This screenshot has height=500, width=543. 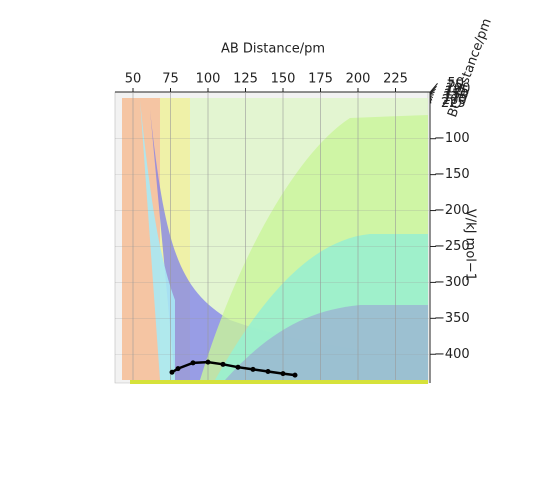 I want to click on z-tick-label: −100, so click(x=452, y=138).